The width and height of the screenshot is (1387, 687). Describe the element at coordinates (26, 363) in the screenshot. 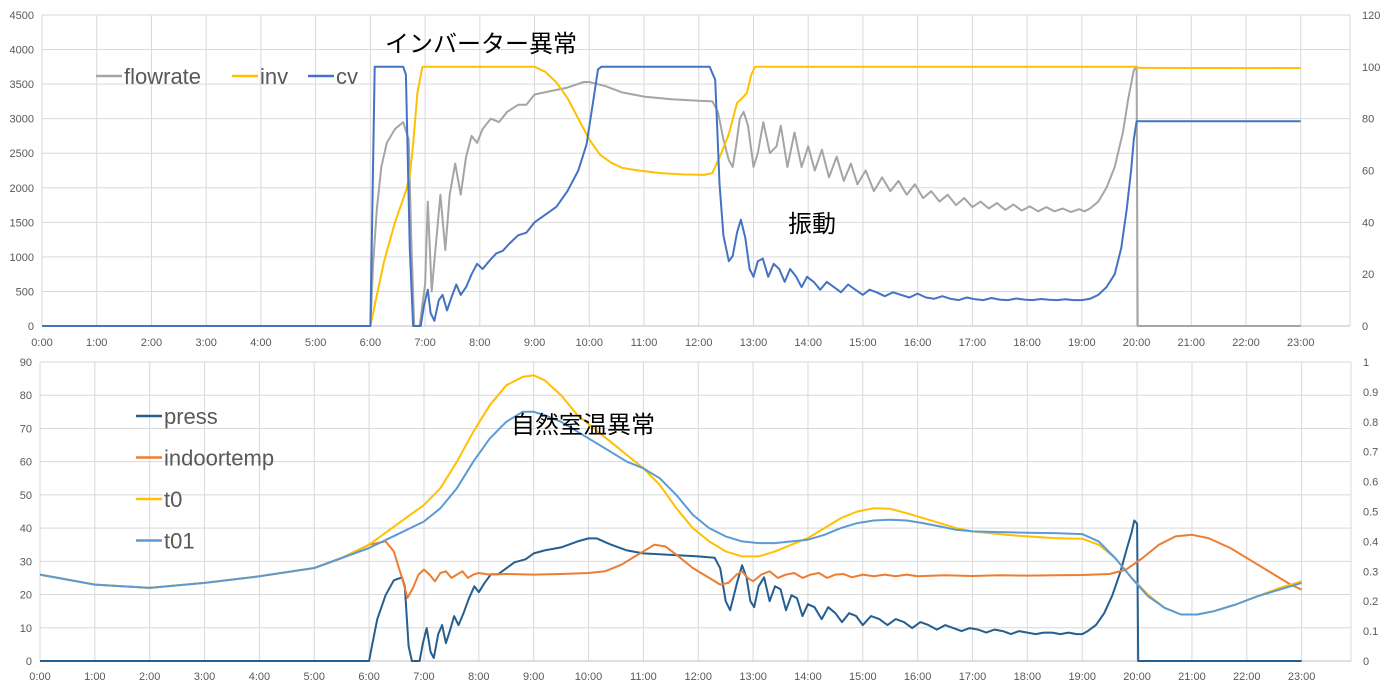

I see `y-tick-label: 90` at that location.